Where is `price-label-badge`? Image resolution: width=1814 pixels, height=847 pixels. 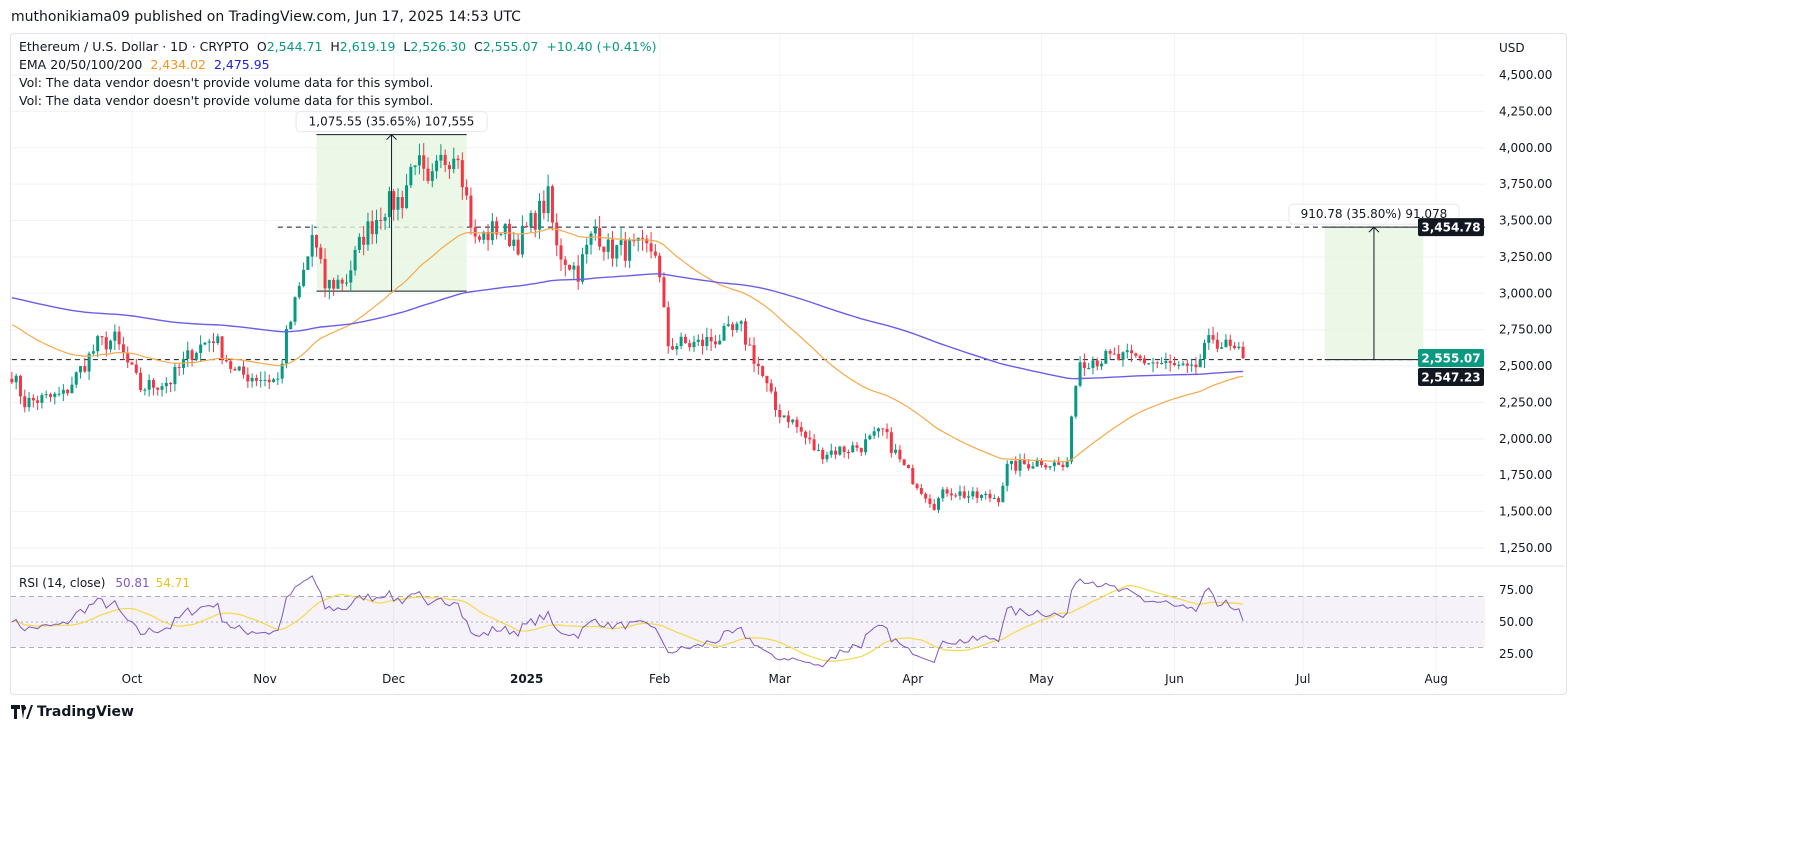 price-label-badge is located at coordinates (1451, 227).